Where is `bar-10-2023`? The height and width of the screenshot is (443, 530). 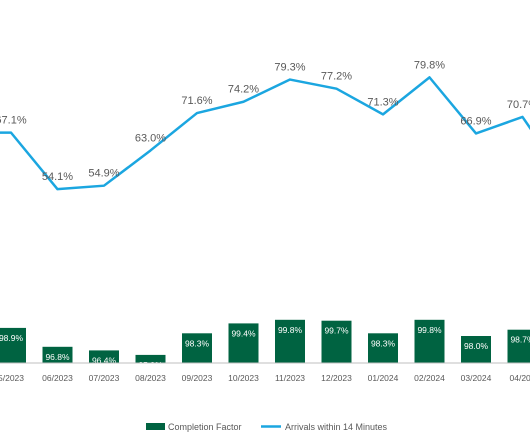 bar-10-2023 is located at coordinates (243, 343).